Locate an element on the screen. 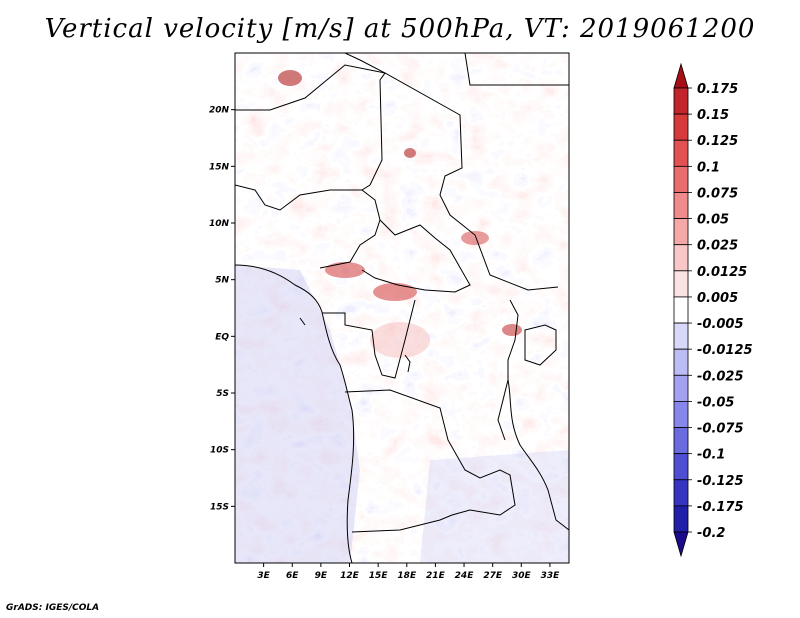 The width and height of the screenshot is (800, 618). lon-tick-label: 6E is located at coordinates (292, 576).